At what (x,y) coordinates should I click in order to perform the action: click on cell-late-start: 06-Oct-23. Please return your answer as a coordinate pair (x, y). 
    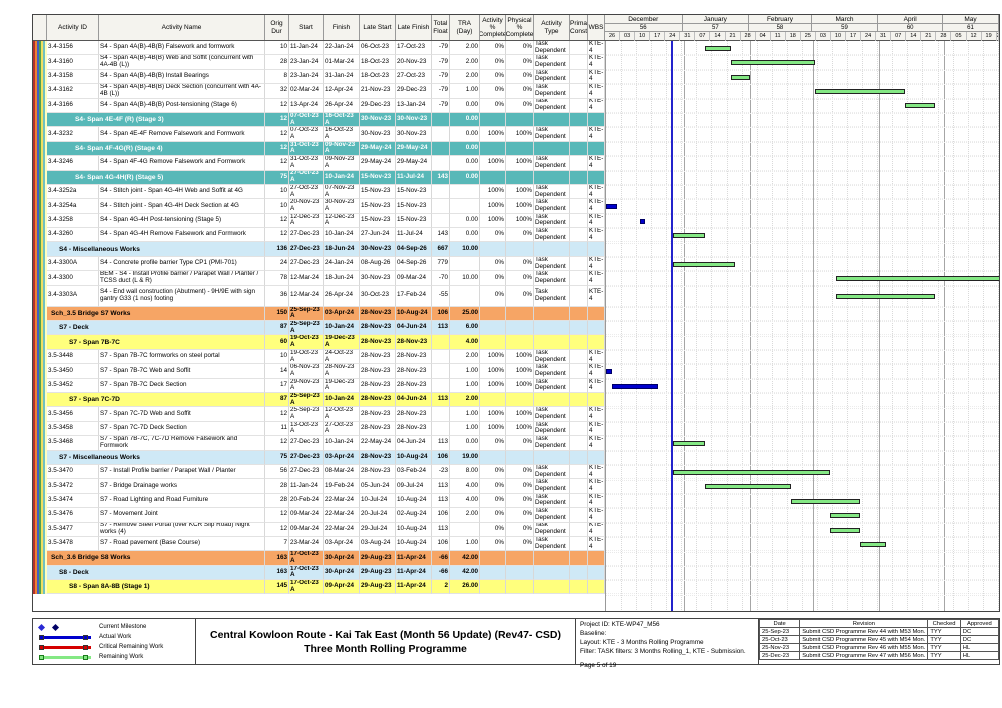
    Looking at the image, I should click on (378, 48).